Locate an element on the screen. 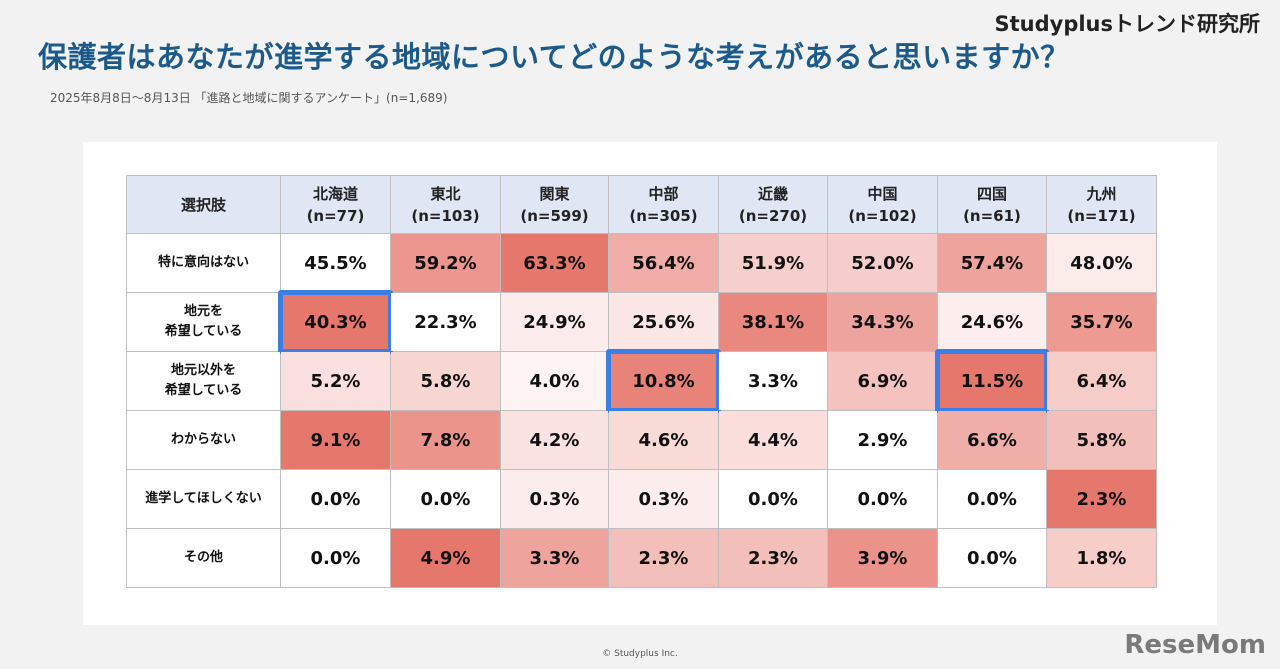 The width and height of the screenshot is (1280, 669). cell-value: 24.6% is located at coordinates (992, 322).